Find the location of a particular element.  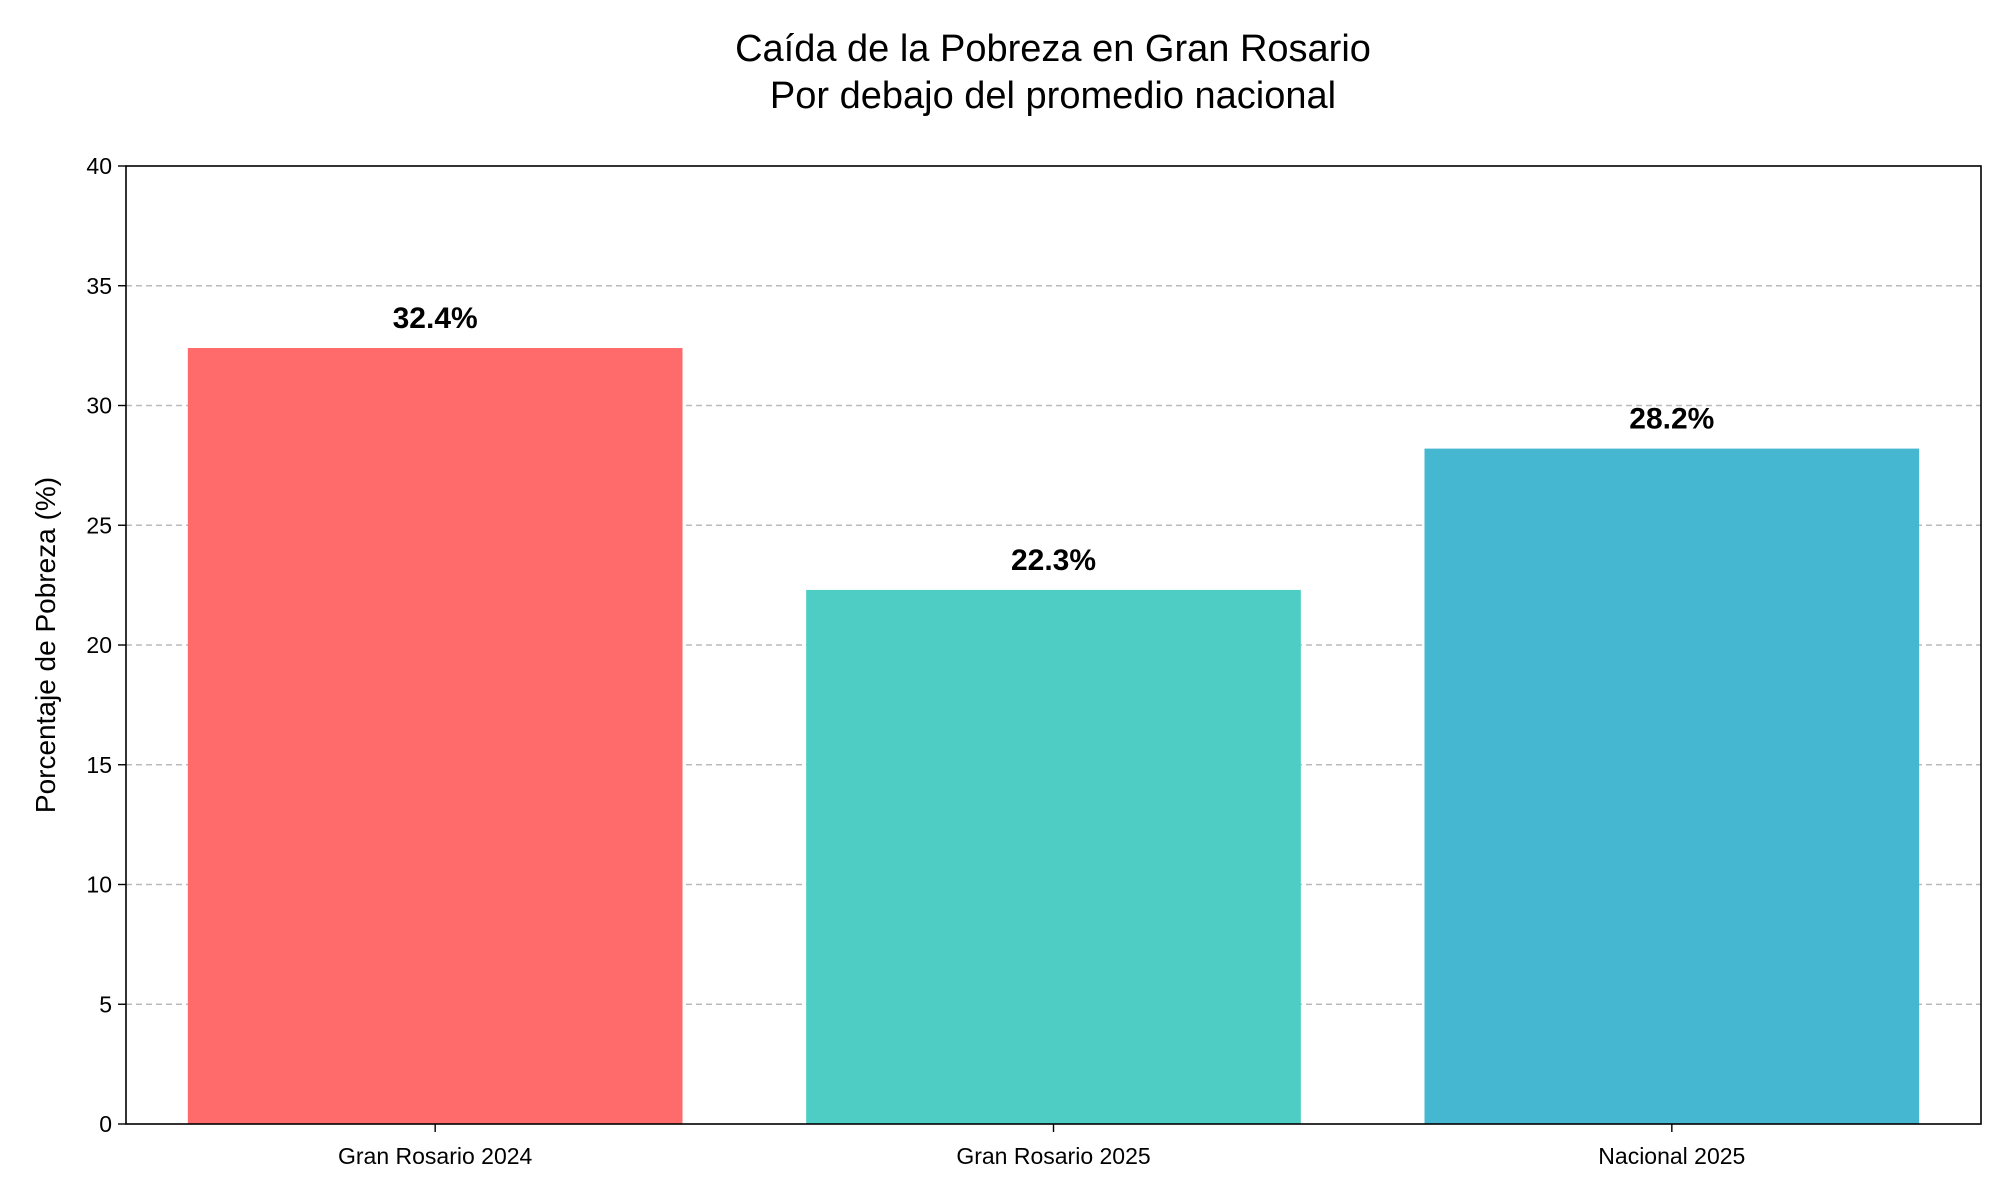

chart-subtitle: Por debajo del promedio nacional is located at coordinates (1053, 96).